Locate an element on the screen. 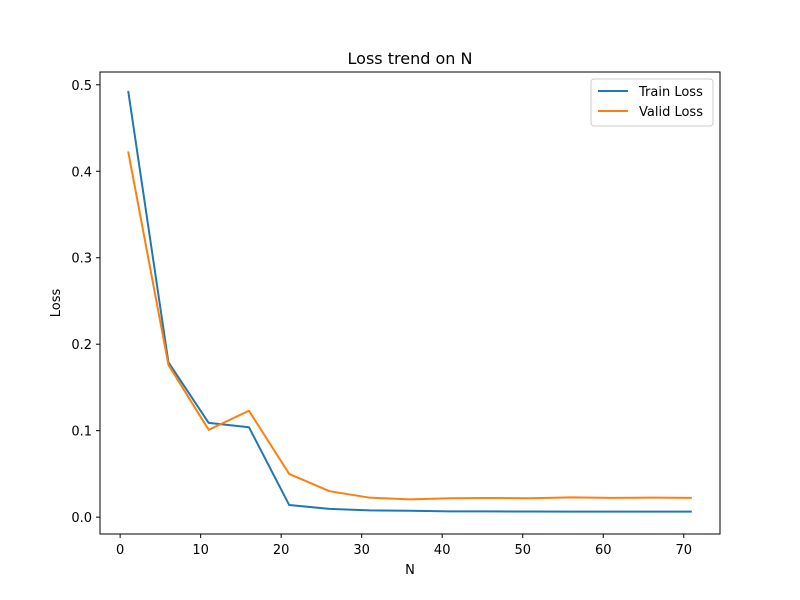 The width and height of the screenshot is (800, 600). x-axis-label: N is located at coordinates (410, 570).